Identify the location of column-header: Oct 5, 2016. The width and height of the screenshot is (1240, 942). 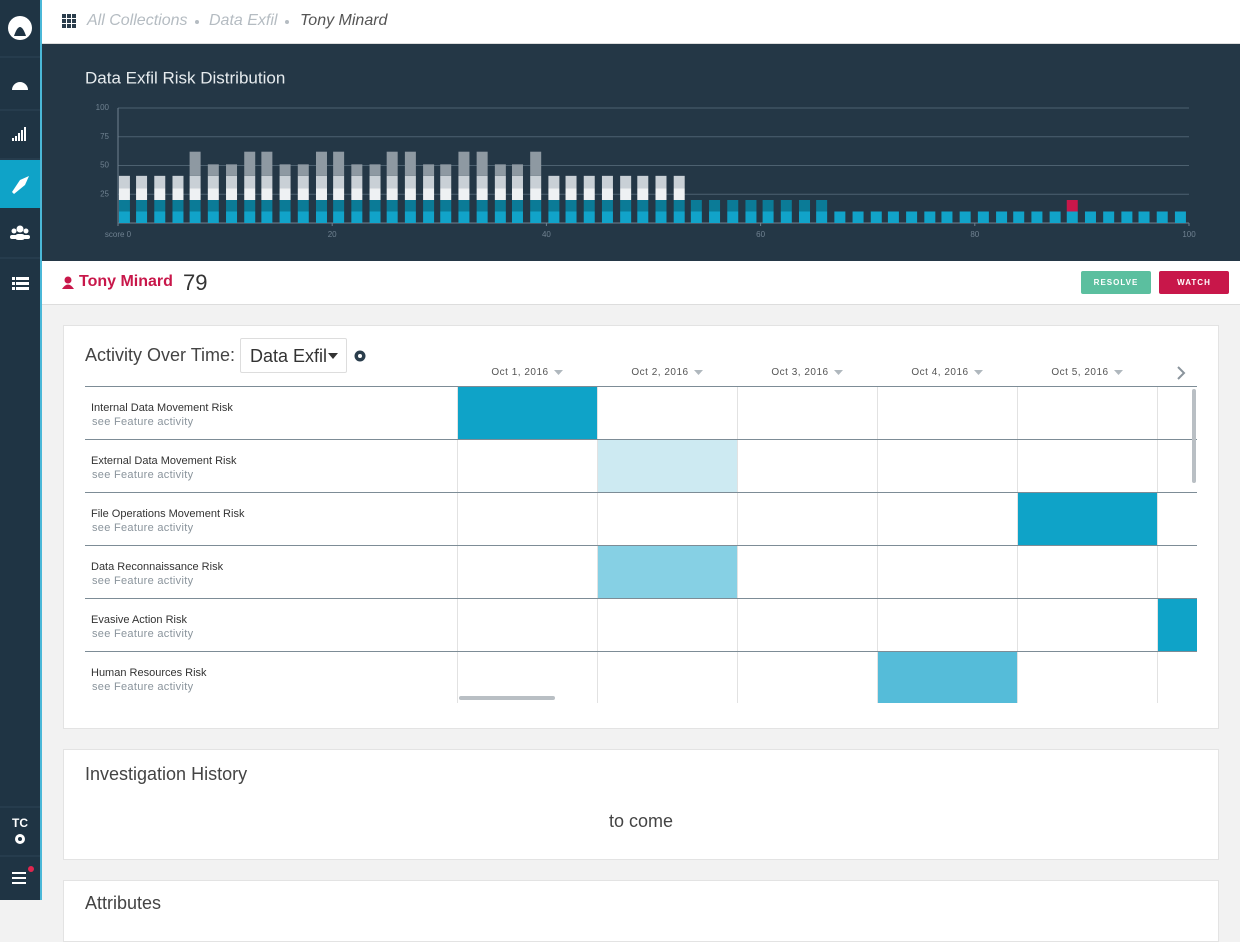
(1087, 372).